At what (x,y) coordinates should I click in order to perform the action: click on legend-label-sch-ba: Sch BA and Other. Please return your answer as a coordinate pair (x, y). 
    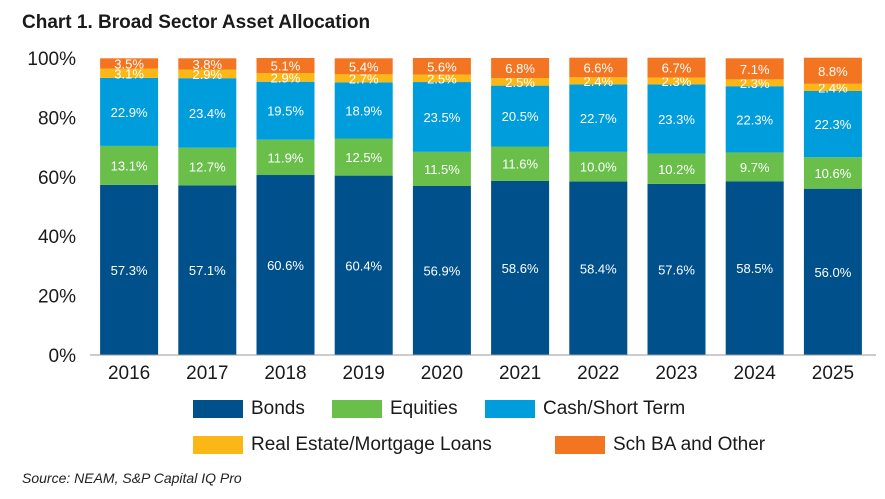
    Looking at the image, I should click on (689, 444).